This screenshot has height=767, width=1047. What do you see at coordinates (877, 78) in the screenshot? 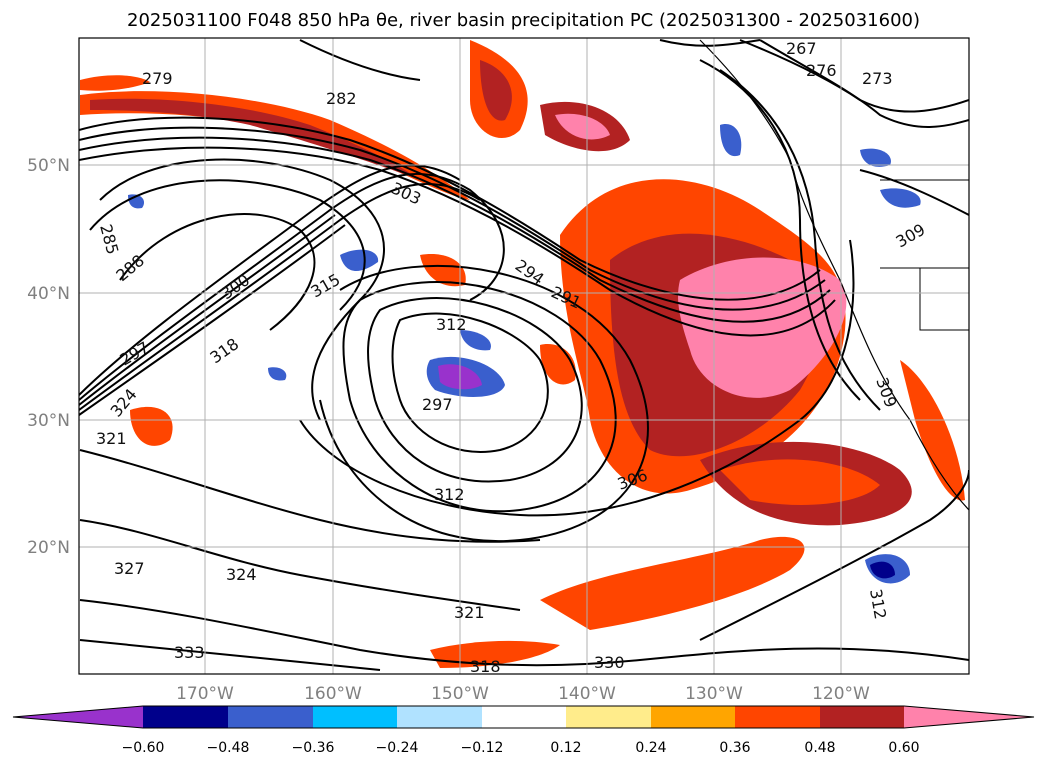
I see `contour-label: 273` at bounding box center [877, 78].